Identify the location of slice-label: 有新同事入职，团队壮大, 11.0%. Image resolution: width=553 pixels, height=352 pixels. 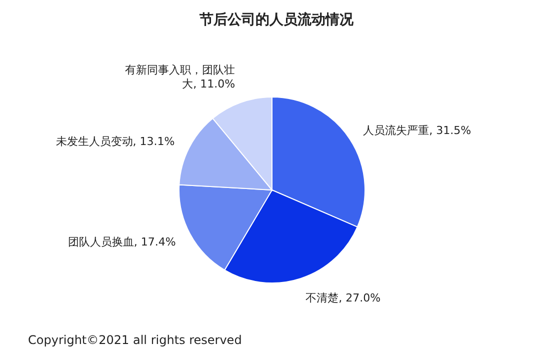
(180, 76).